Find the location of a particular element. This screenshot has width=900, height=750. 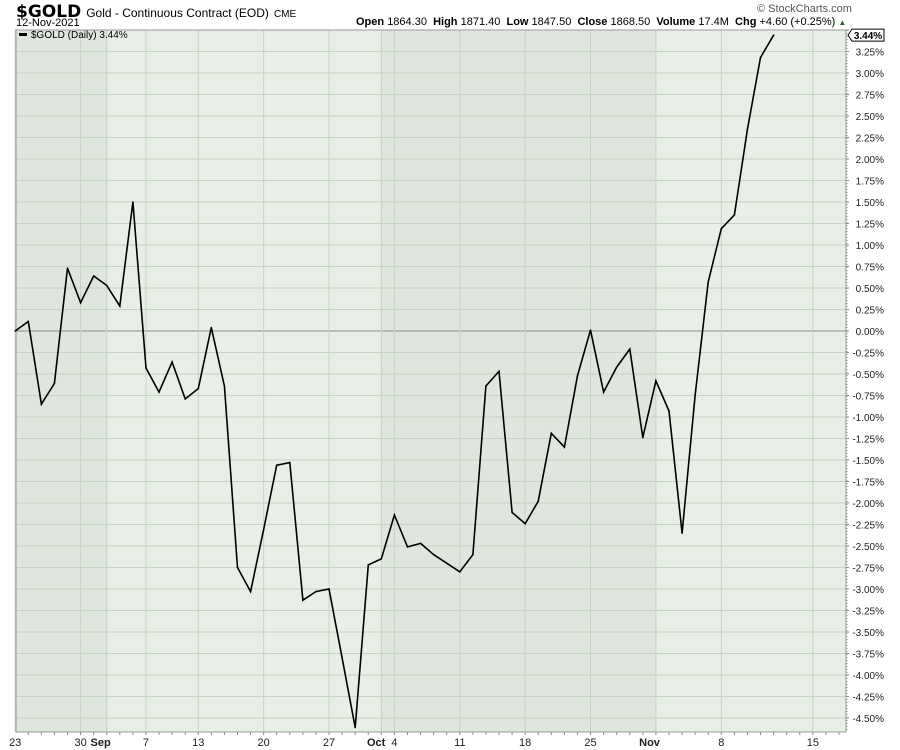

x-tick-label: 20 is located at coordinates (264, 743).